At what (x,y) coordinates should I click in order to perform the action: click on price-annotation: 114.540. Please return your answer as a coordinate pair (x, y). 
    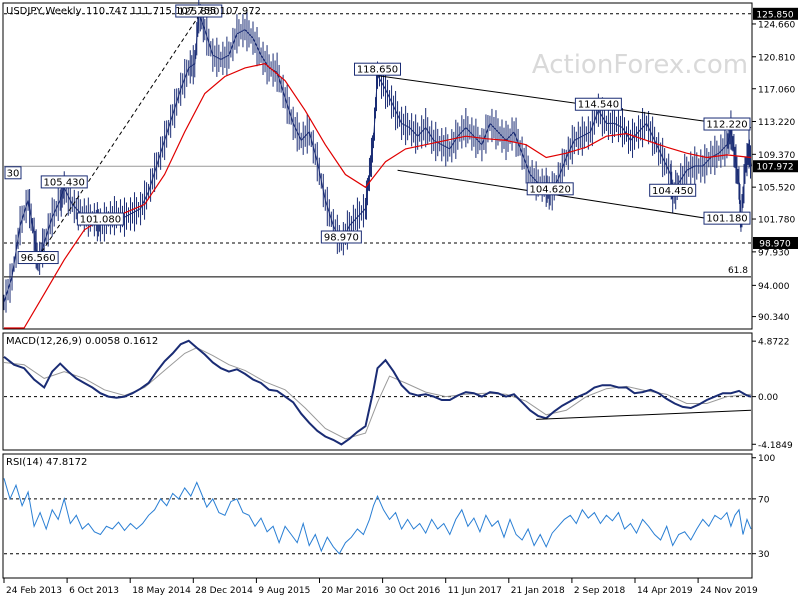
    Looking at the image, I should click on (598, 105).